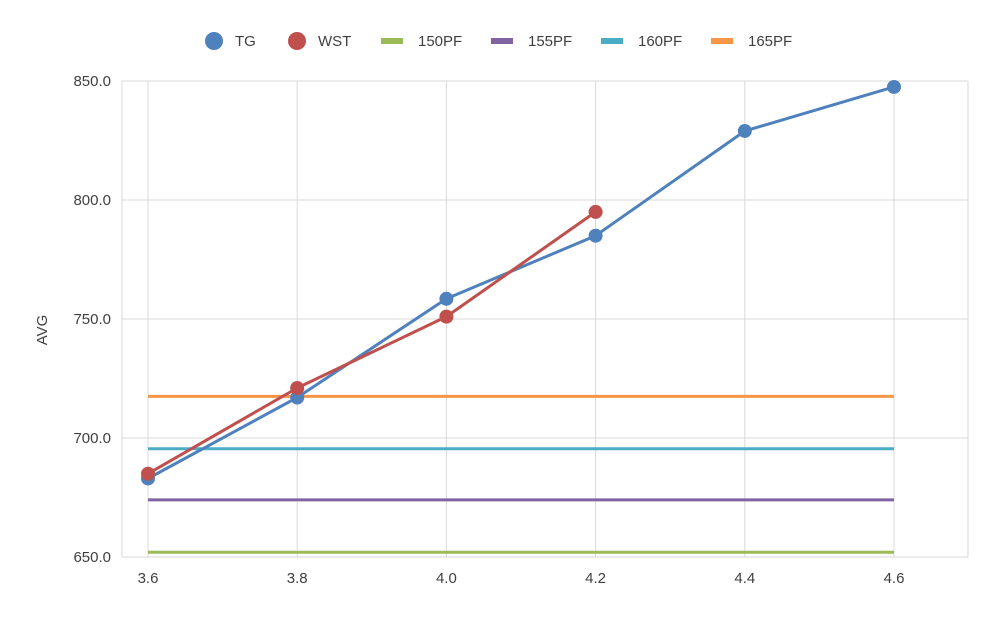  I want to click on y-tick-label: 850.0, so click(92, 81).